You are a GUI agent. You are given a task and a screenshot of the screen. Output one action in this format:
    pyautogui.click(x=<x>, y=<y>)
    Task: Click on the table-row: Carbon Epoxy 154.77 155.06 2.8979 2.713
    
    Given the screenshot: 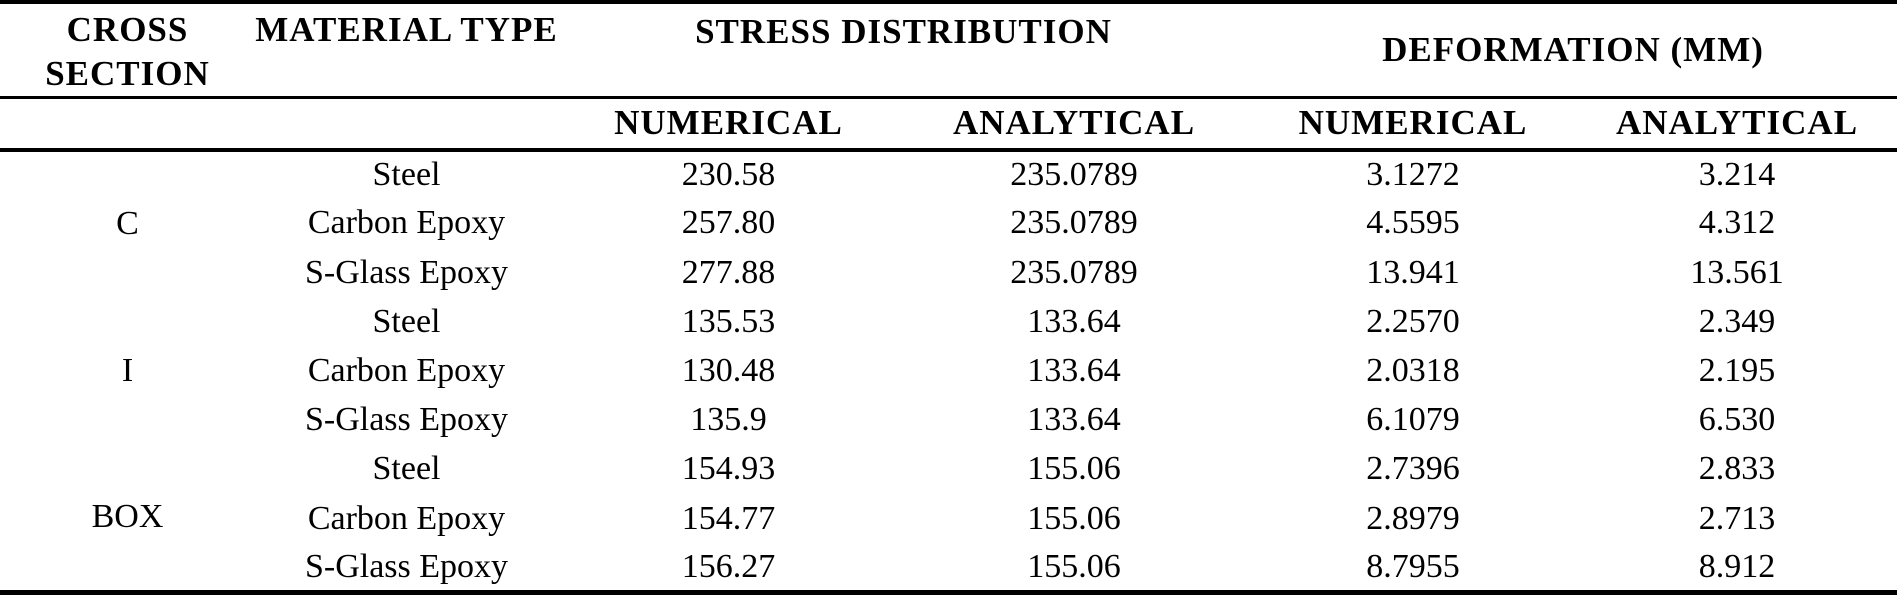 What is the action you would take?
    pyautogui.click(x=948, y=518)
    